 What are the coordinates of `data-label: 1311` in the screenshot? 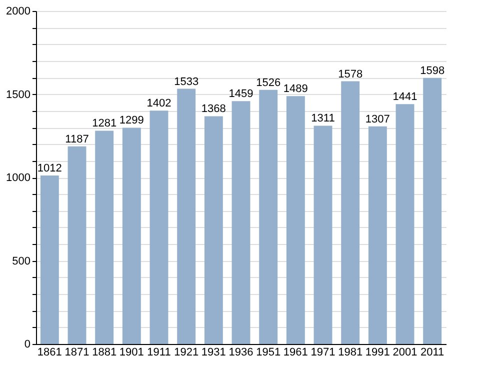 It's located at (323, 118).